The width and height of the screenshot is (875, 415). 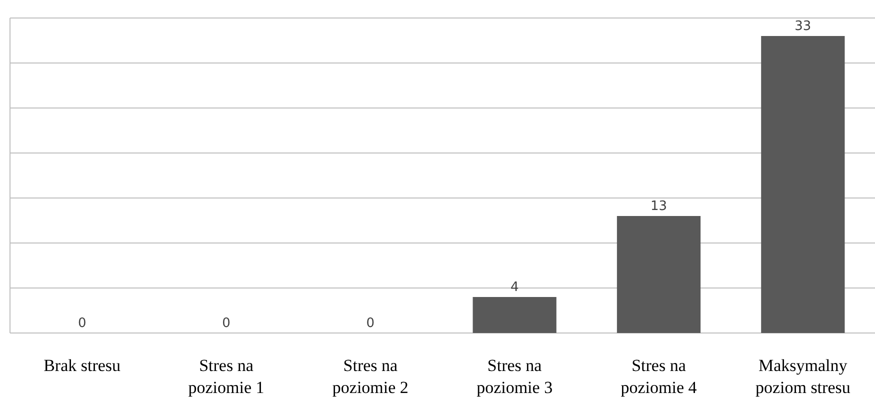 I want to click on x-tick-label: Stres na poziomie 3, so click(x=514, y=376).